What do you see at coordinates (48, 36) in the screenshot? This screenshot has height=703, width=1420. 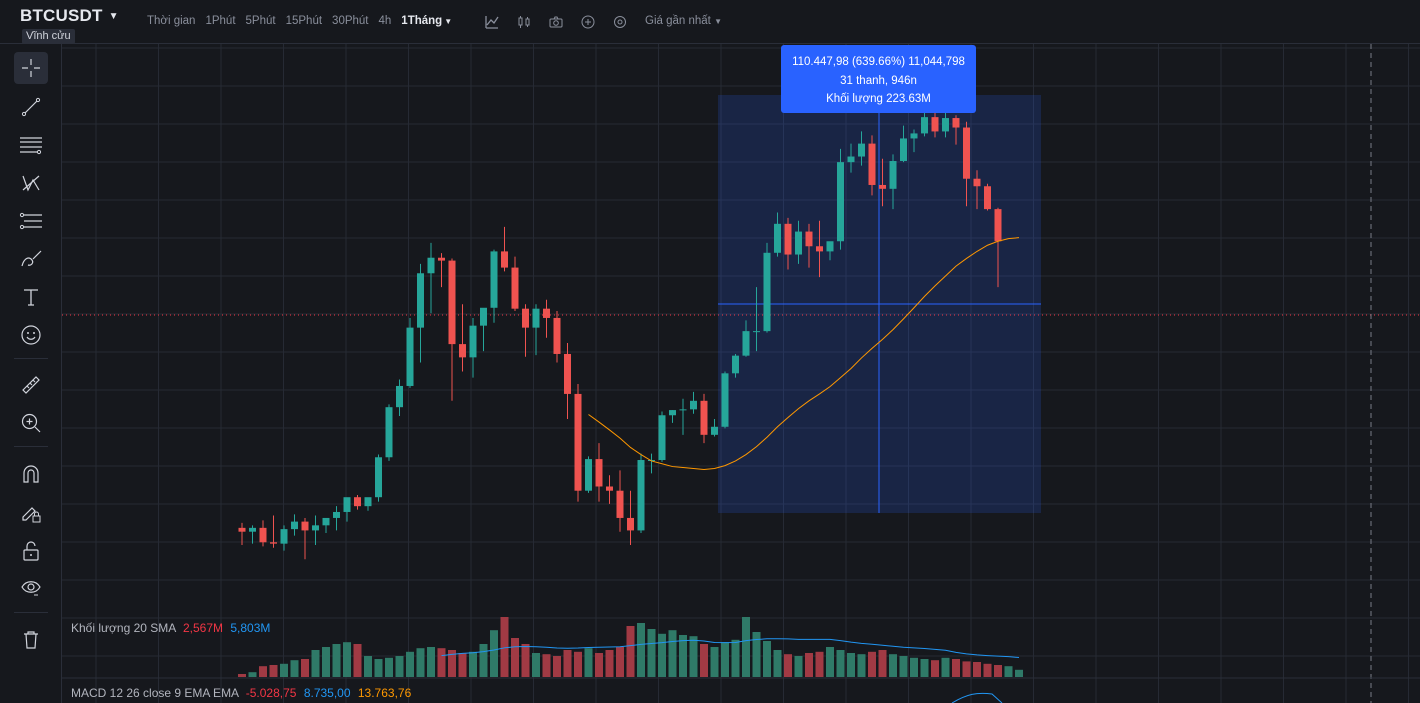 I see `perpetual-badge: Vĩnh cửu` at bounding box center [48, 36].